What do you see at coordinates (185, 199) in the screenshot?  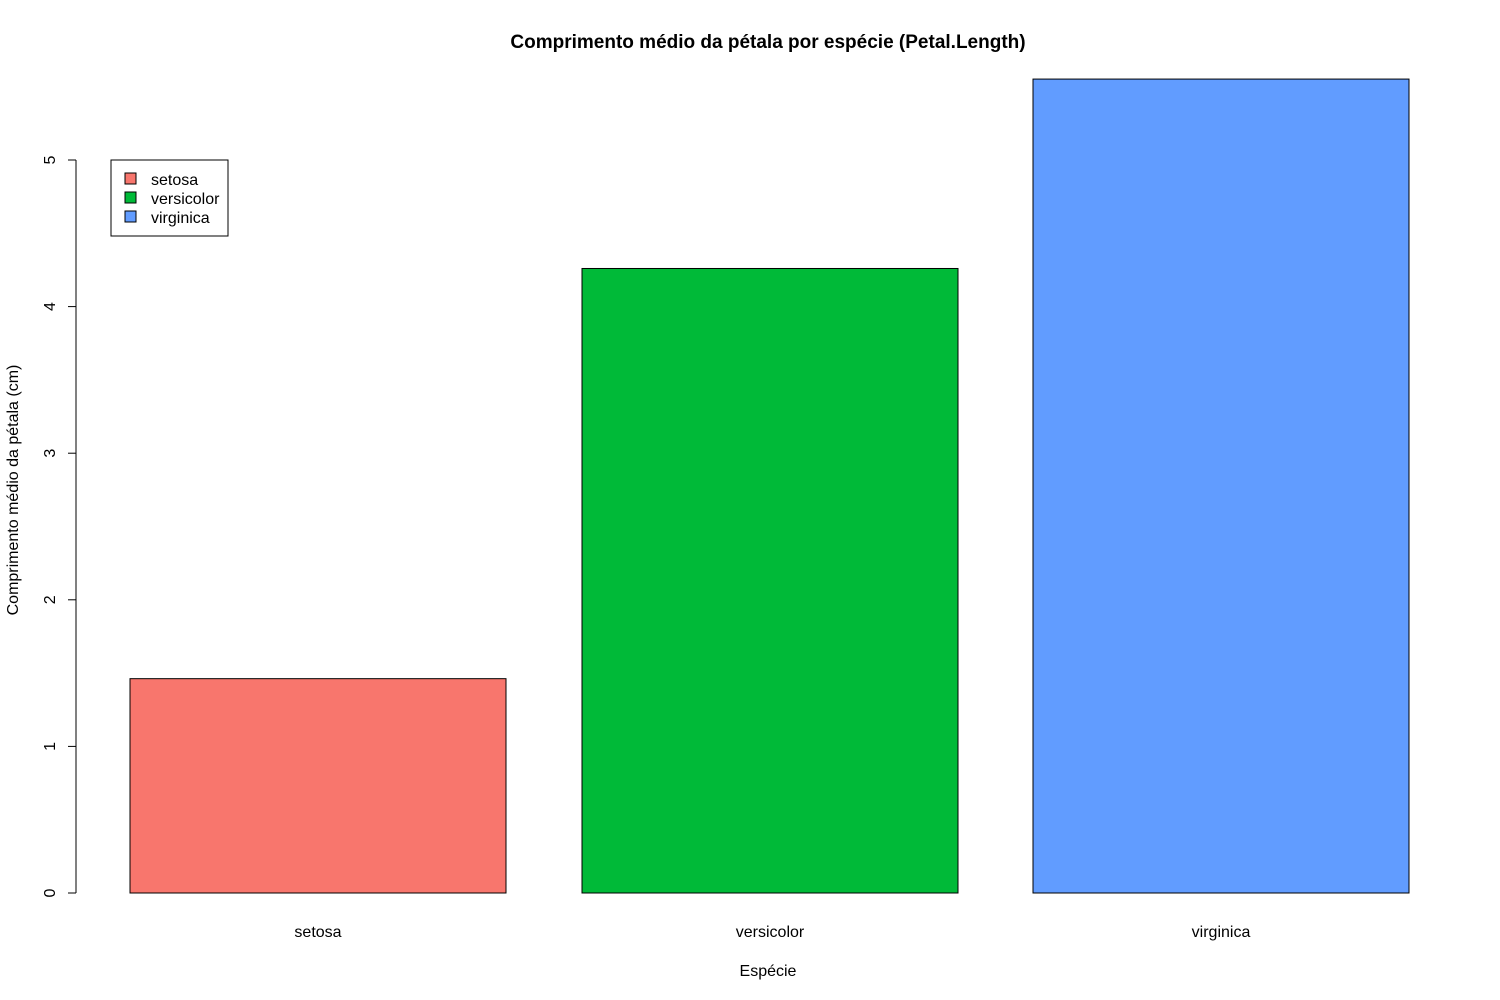 I see `legend-label-versicolor: versicolor` at bounding box center [185, 199].